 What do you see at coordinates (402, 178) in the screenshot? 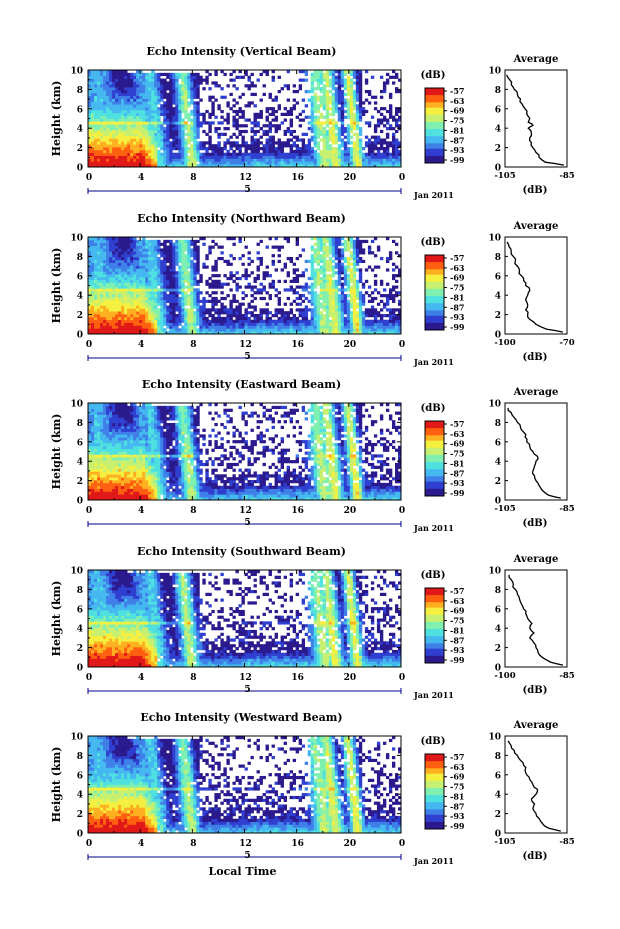
I see `x-tick-label: 0` at bounding box center [402, 178].